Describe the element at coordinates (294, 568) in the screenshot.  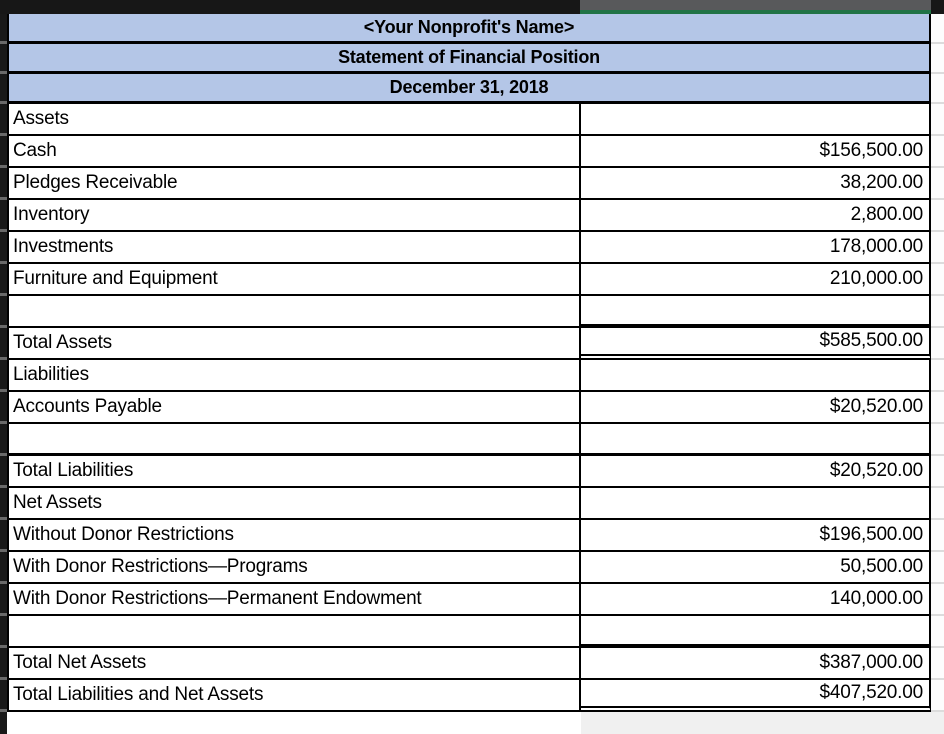
I see `row-label-cell: With Donor Restrictions—Programs` at that location.